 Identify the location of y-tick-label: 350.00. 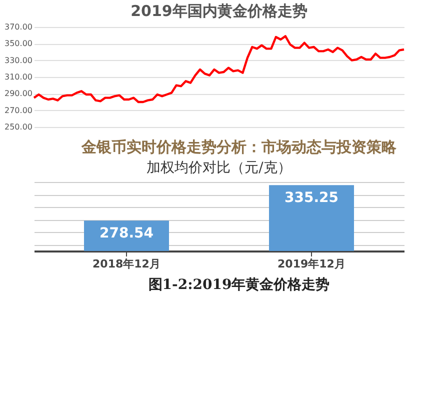
(18, 43).